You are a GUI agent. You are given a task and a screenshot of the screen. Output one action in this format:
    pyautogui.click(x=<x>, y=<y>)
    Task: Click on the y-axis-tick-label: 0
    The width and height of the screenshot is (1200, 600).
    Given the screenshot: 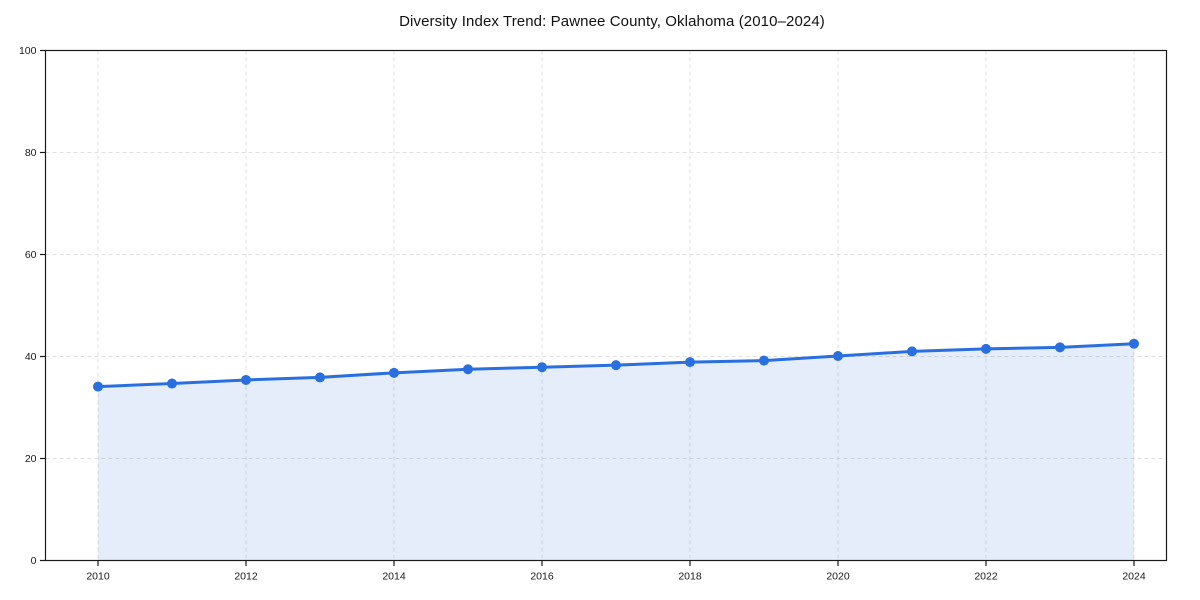 What is the action you would take?
    pyautogui.click(x=34, y=561)
    